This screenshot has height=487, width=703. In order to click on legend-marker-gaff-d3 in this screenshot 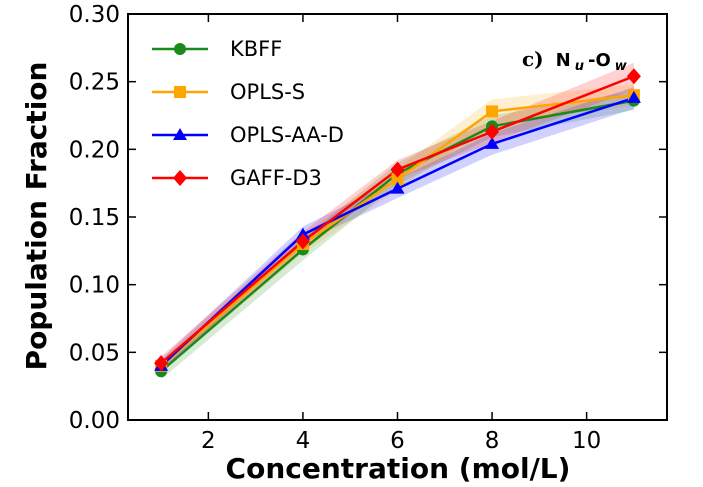, I will do `click(180, 178)`.